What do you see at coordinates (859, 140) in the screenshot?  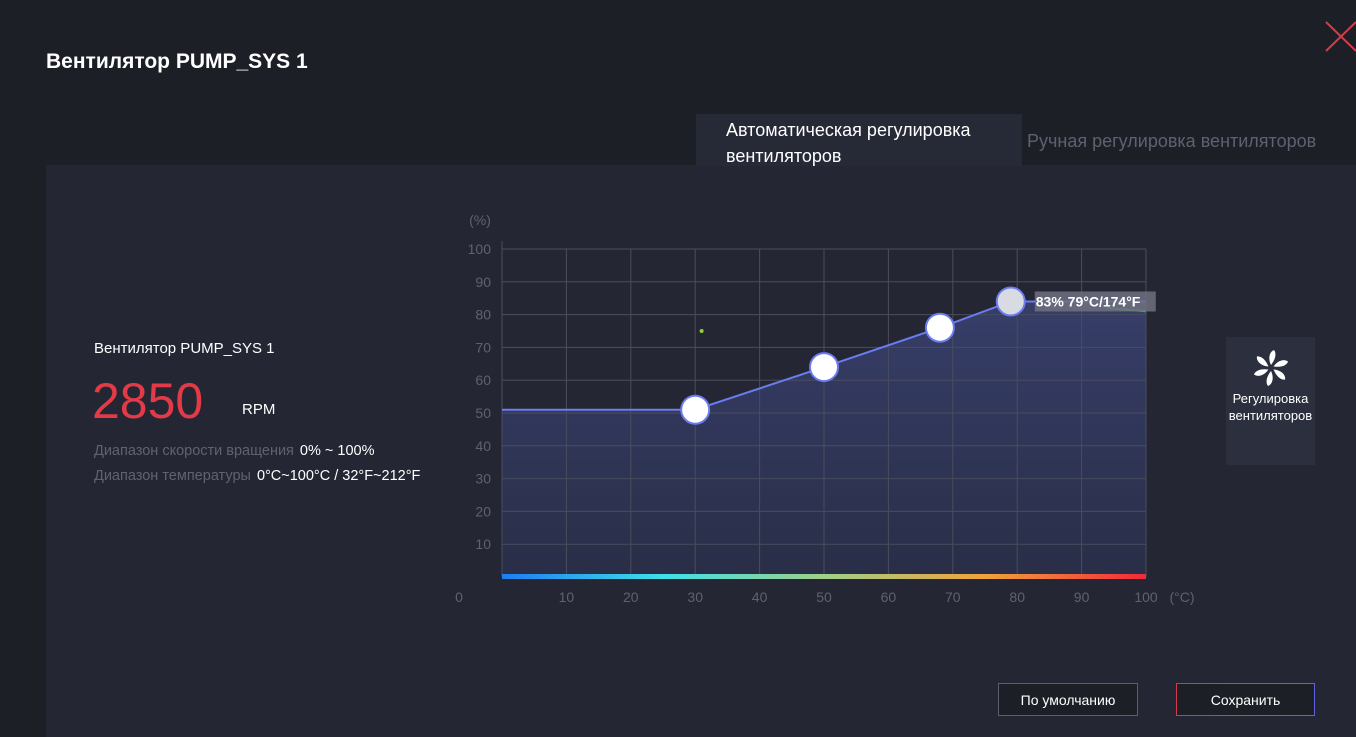 I see `tab-auto-fan-control: Автоматическая регулировка вентиляторов` at bounding box center [859, 140].